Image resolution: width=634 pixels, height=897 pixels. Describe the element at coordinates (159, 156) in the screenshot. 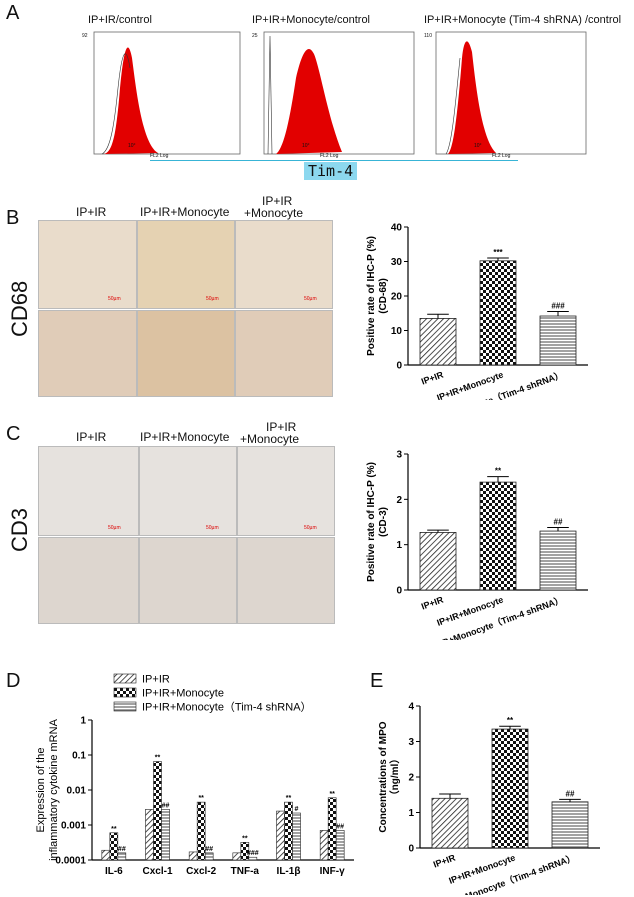

I see `flow-xlabel-1: FL2 Log` at that location.